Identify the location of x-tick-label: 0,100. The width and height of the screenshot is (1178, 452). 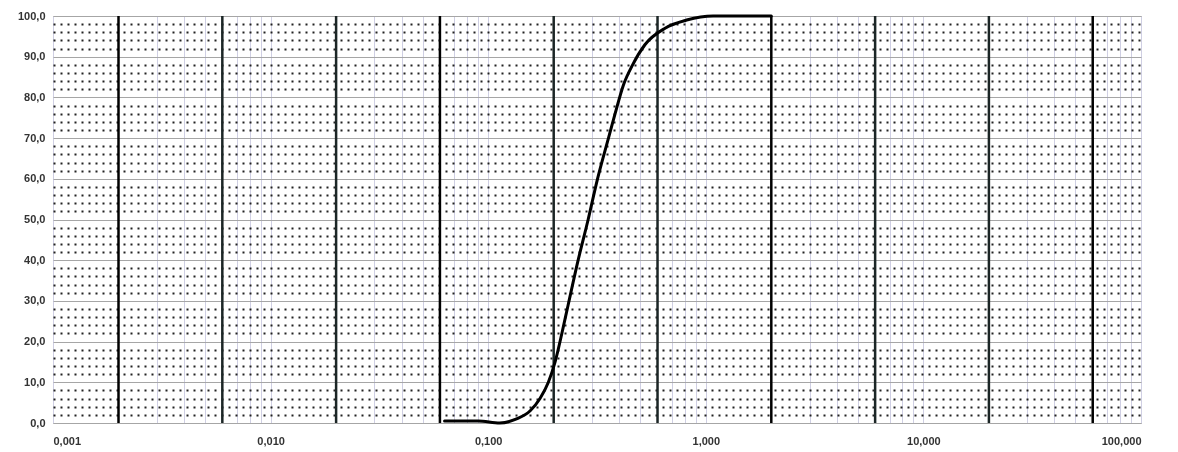
(488, 440).